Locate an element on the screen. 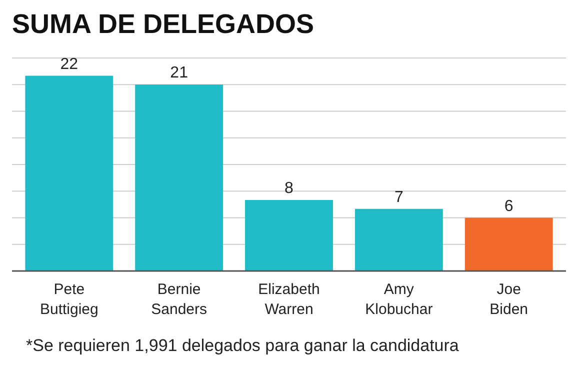  data-label: 8 is located at coordinates (289, 188).